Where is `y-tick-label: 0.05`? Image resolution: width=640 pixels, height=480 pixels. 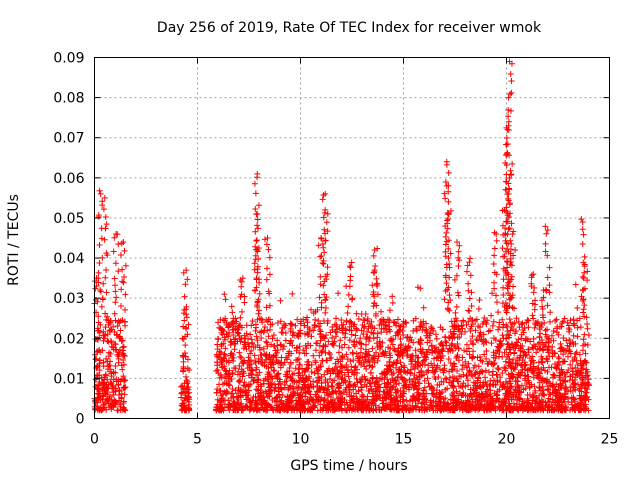
y-tick-label: 0.05 is located at coordinates (68, 219).